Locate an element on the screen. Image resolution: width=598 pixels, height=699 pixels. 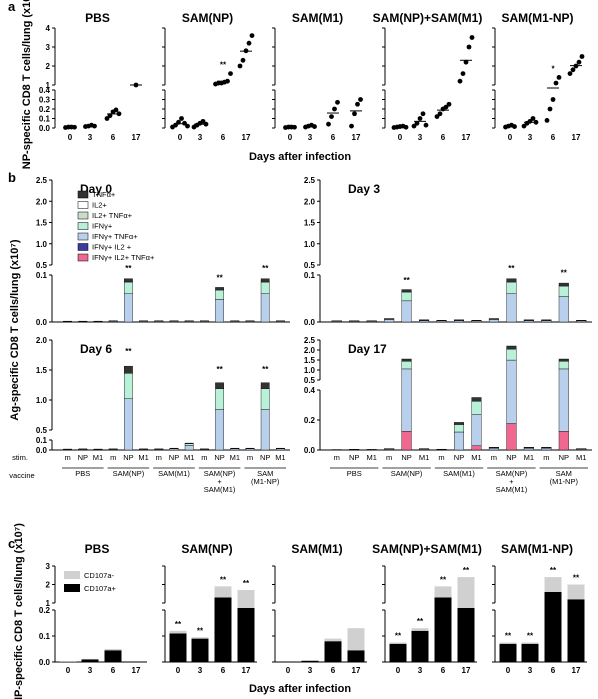
panel-c-y-tick-label: 0.0 is located at coordinates (45, 662).